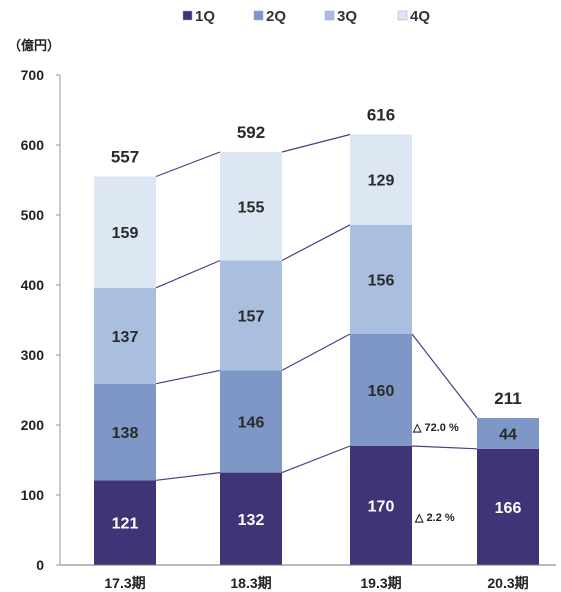  I want to click on yoy-change-annotation: △ 72.0 %, so click(435, 428).